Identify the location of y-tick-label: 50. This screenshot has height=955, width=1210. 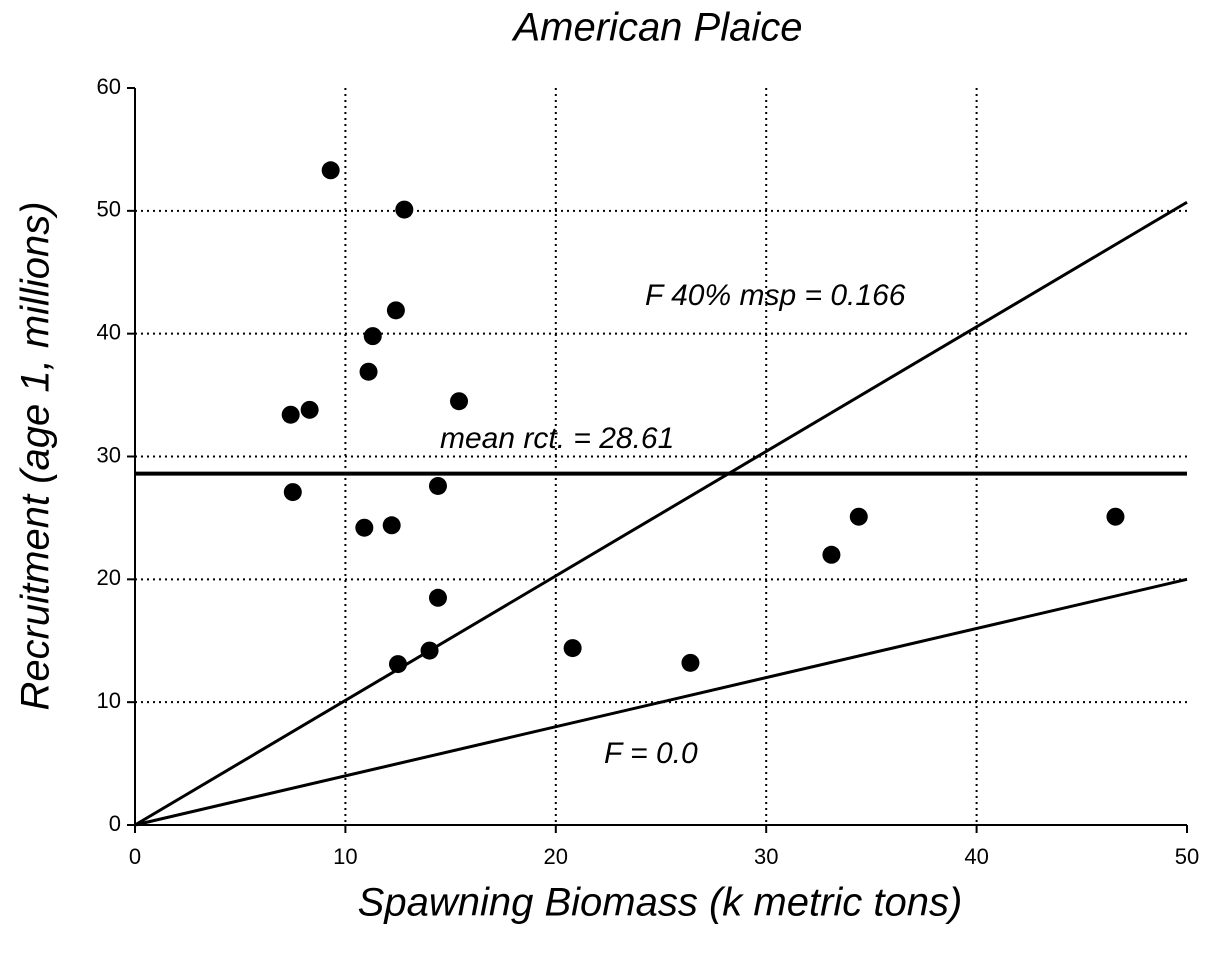
(109, 209).